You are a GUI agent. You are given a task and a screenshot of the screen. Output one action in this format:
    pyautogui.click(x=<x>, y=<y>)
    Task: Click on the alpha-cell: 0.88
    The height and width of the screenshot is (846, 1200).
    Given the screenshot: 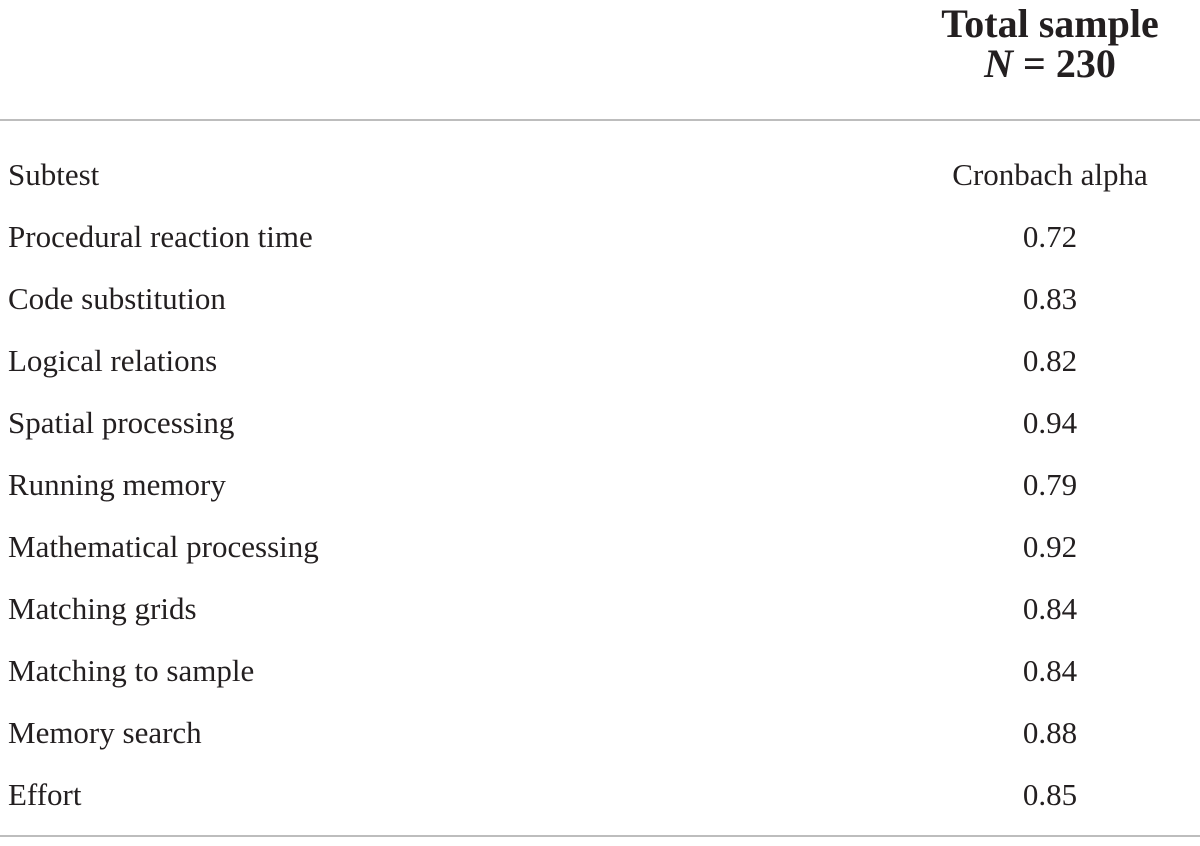 What is the action you would take?
    pyautogui.click(x=1050, y=732)
    